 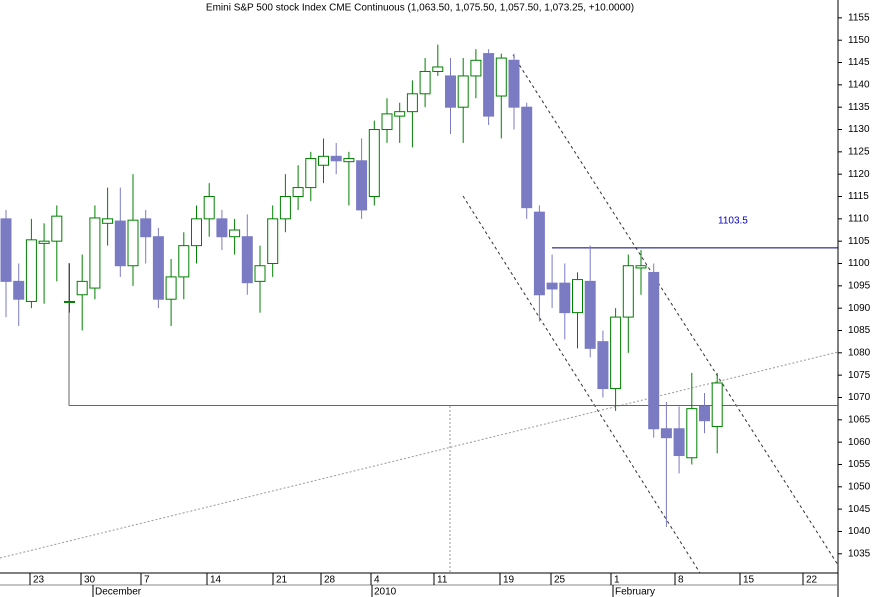 What do you see at coordinates (733, 221) in the screenshot?
I see `annotation-label: 1103.5` at bounding box center [733, 221].